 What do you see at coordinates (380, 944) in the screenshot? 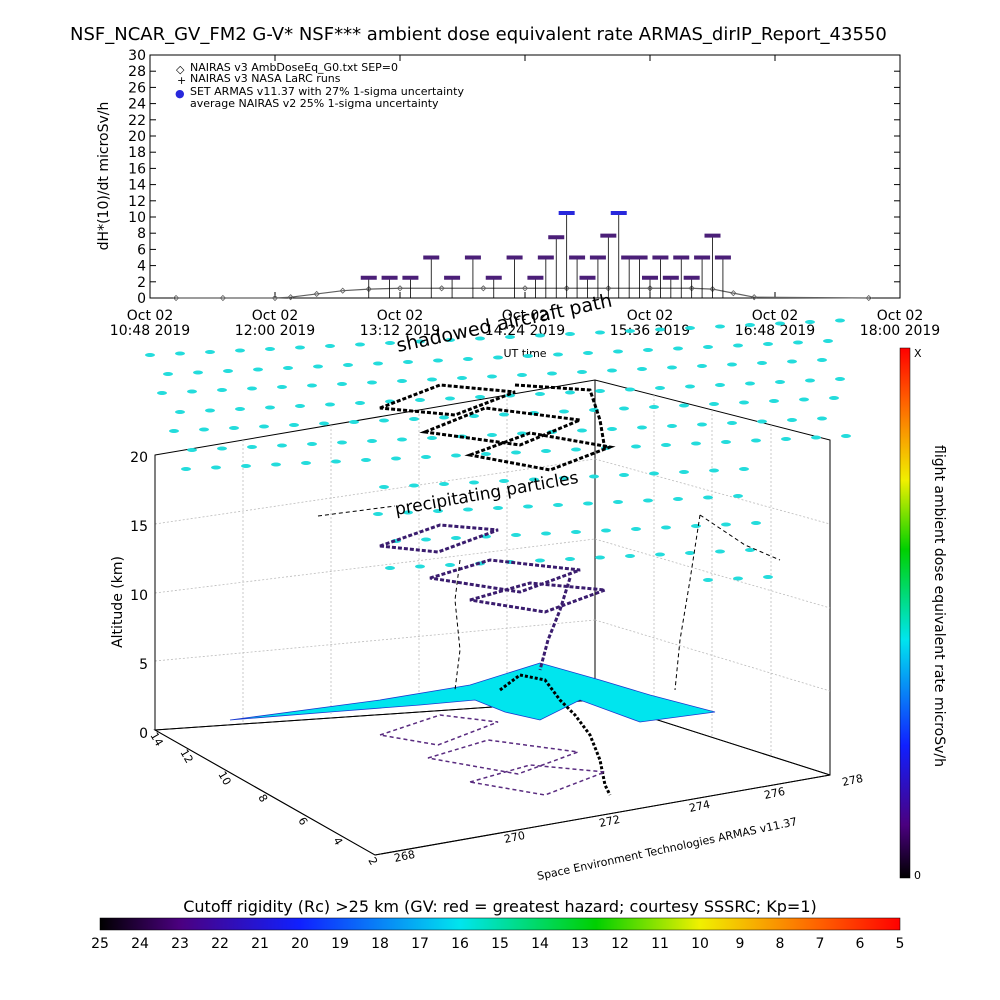
I see `rigidity-tick-label: 18` at bounding box center [380, 944].